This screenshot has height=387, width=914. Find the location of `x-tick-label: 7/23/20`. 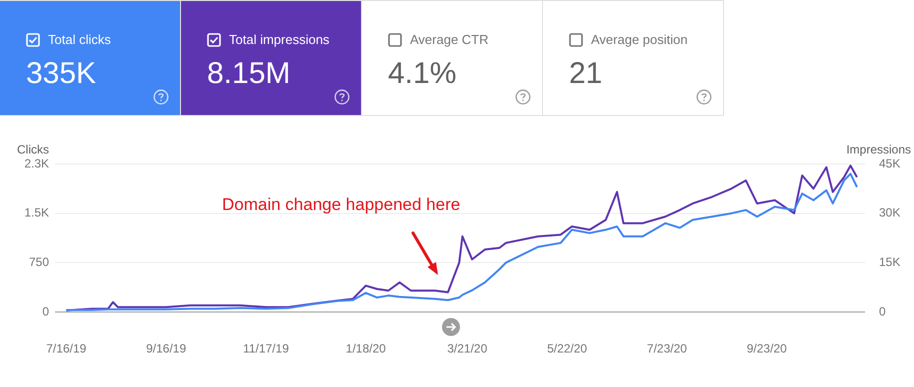

x-tick-label: 7/23/20 is located at coordinates (667, 349).